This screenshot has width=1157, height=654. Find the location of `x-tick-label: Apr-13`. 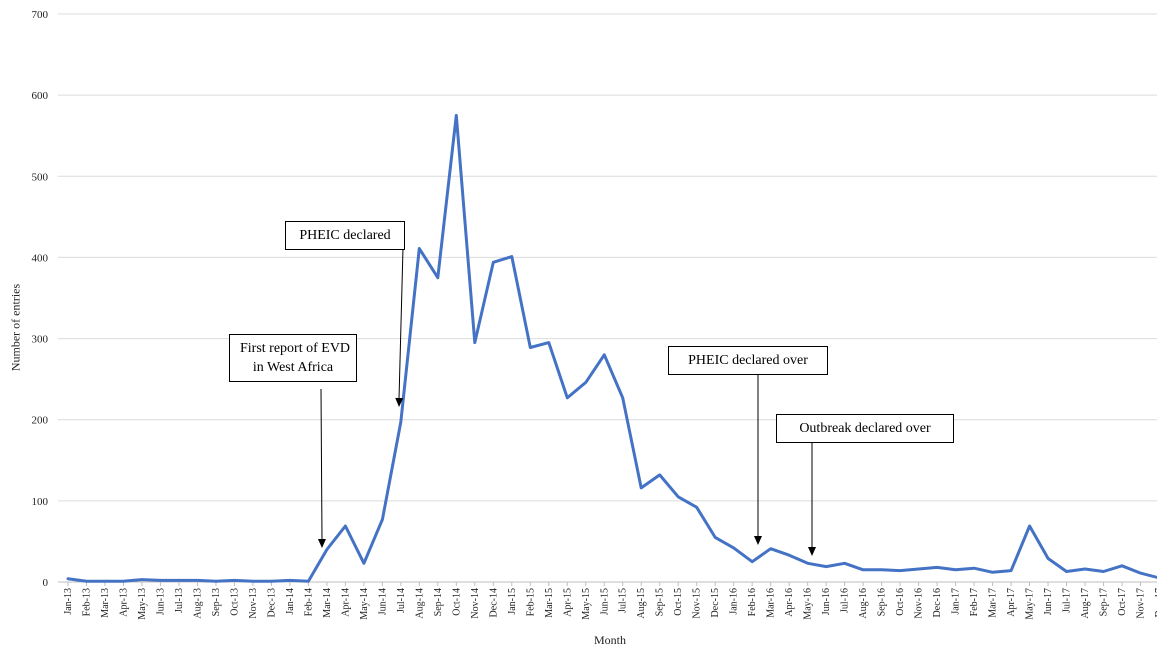

x-tick-label: Apr-13 is located at coordinates (123, 602).